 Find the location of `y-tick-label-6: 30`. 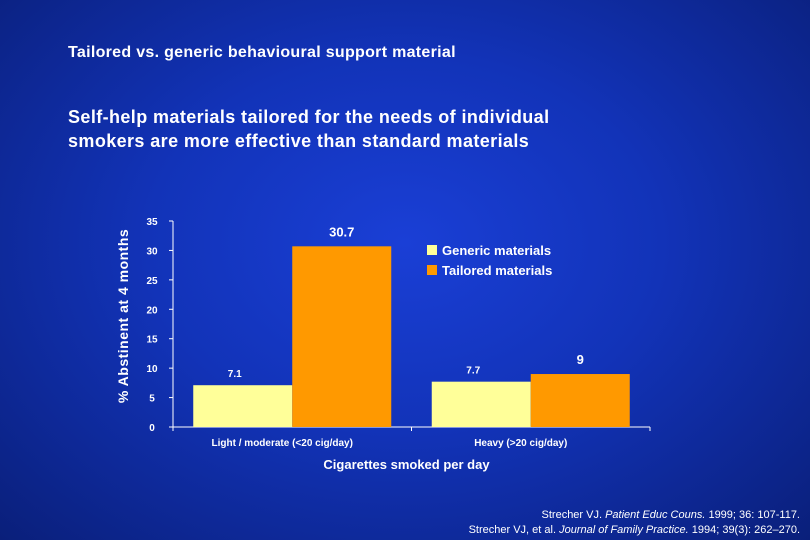

y-tick-label-6: 30 is located at coordinates (152, 251).